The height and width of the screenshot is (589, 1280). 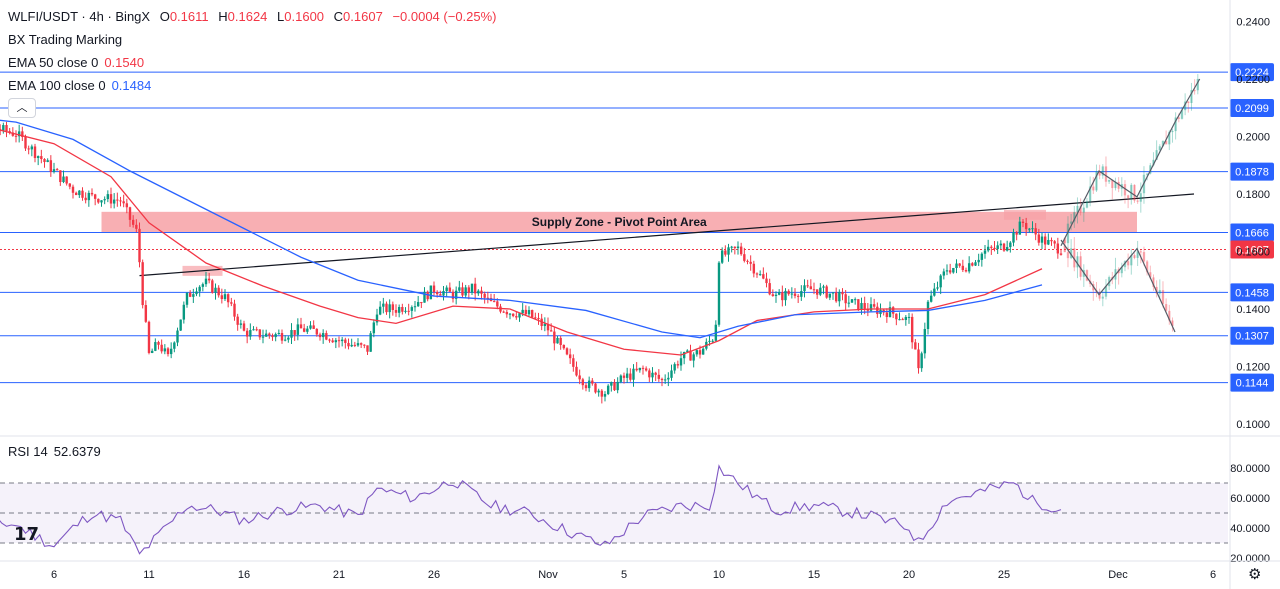 I want to click on collapse-legend-button: ︿, so click(x=22, y=108).